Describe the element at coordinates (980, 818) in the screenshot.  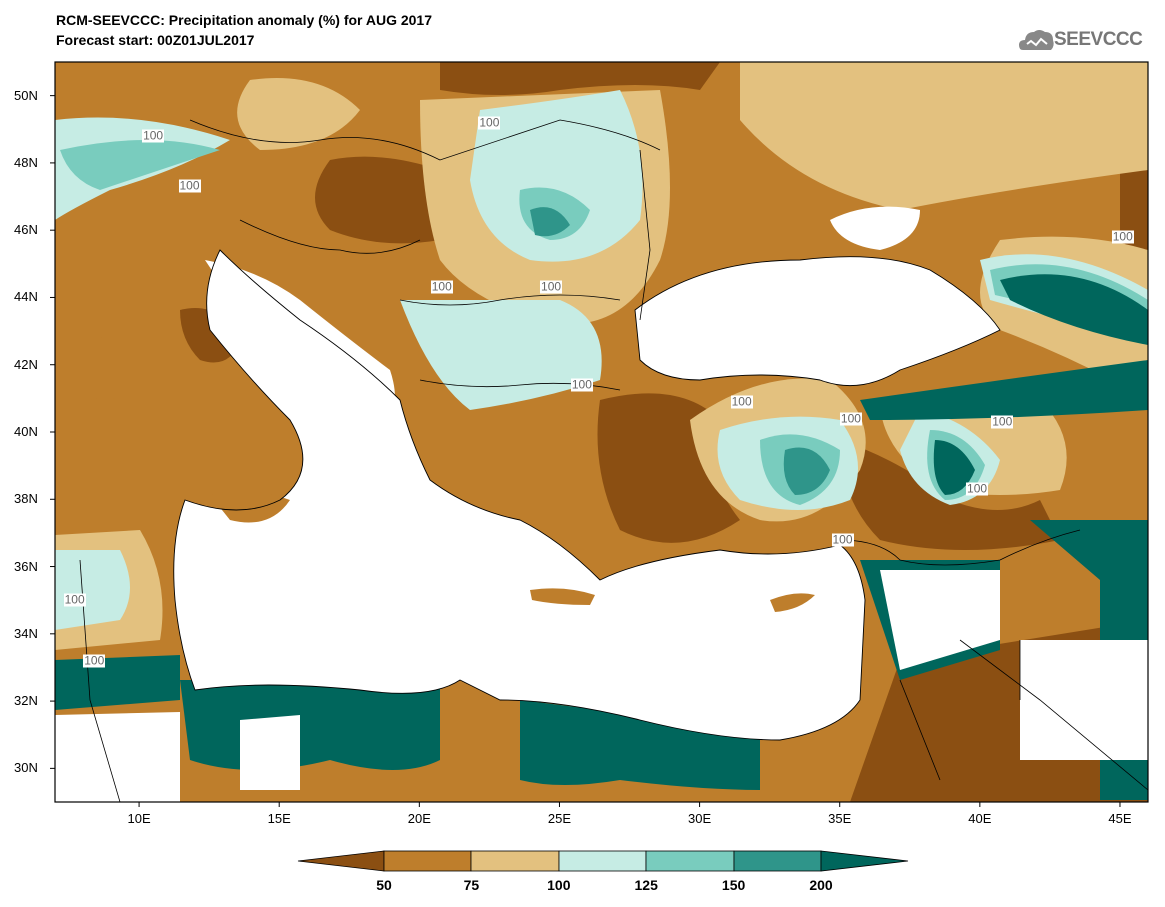
I see `lon-label: 40E` at that location.